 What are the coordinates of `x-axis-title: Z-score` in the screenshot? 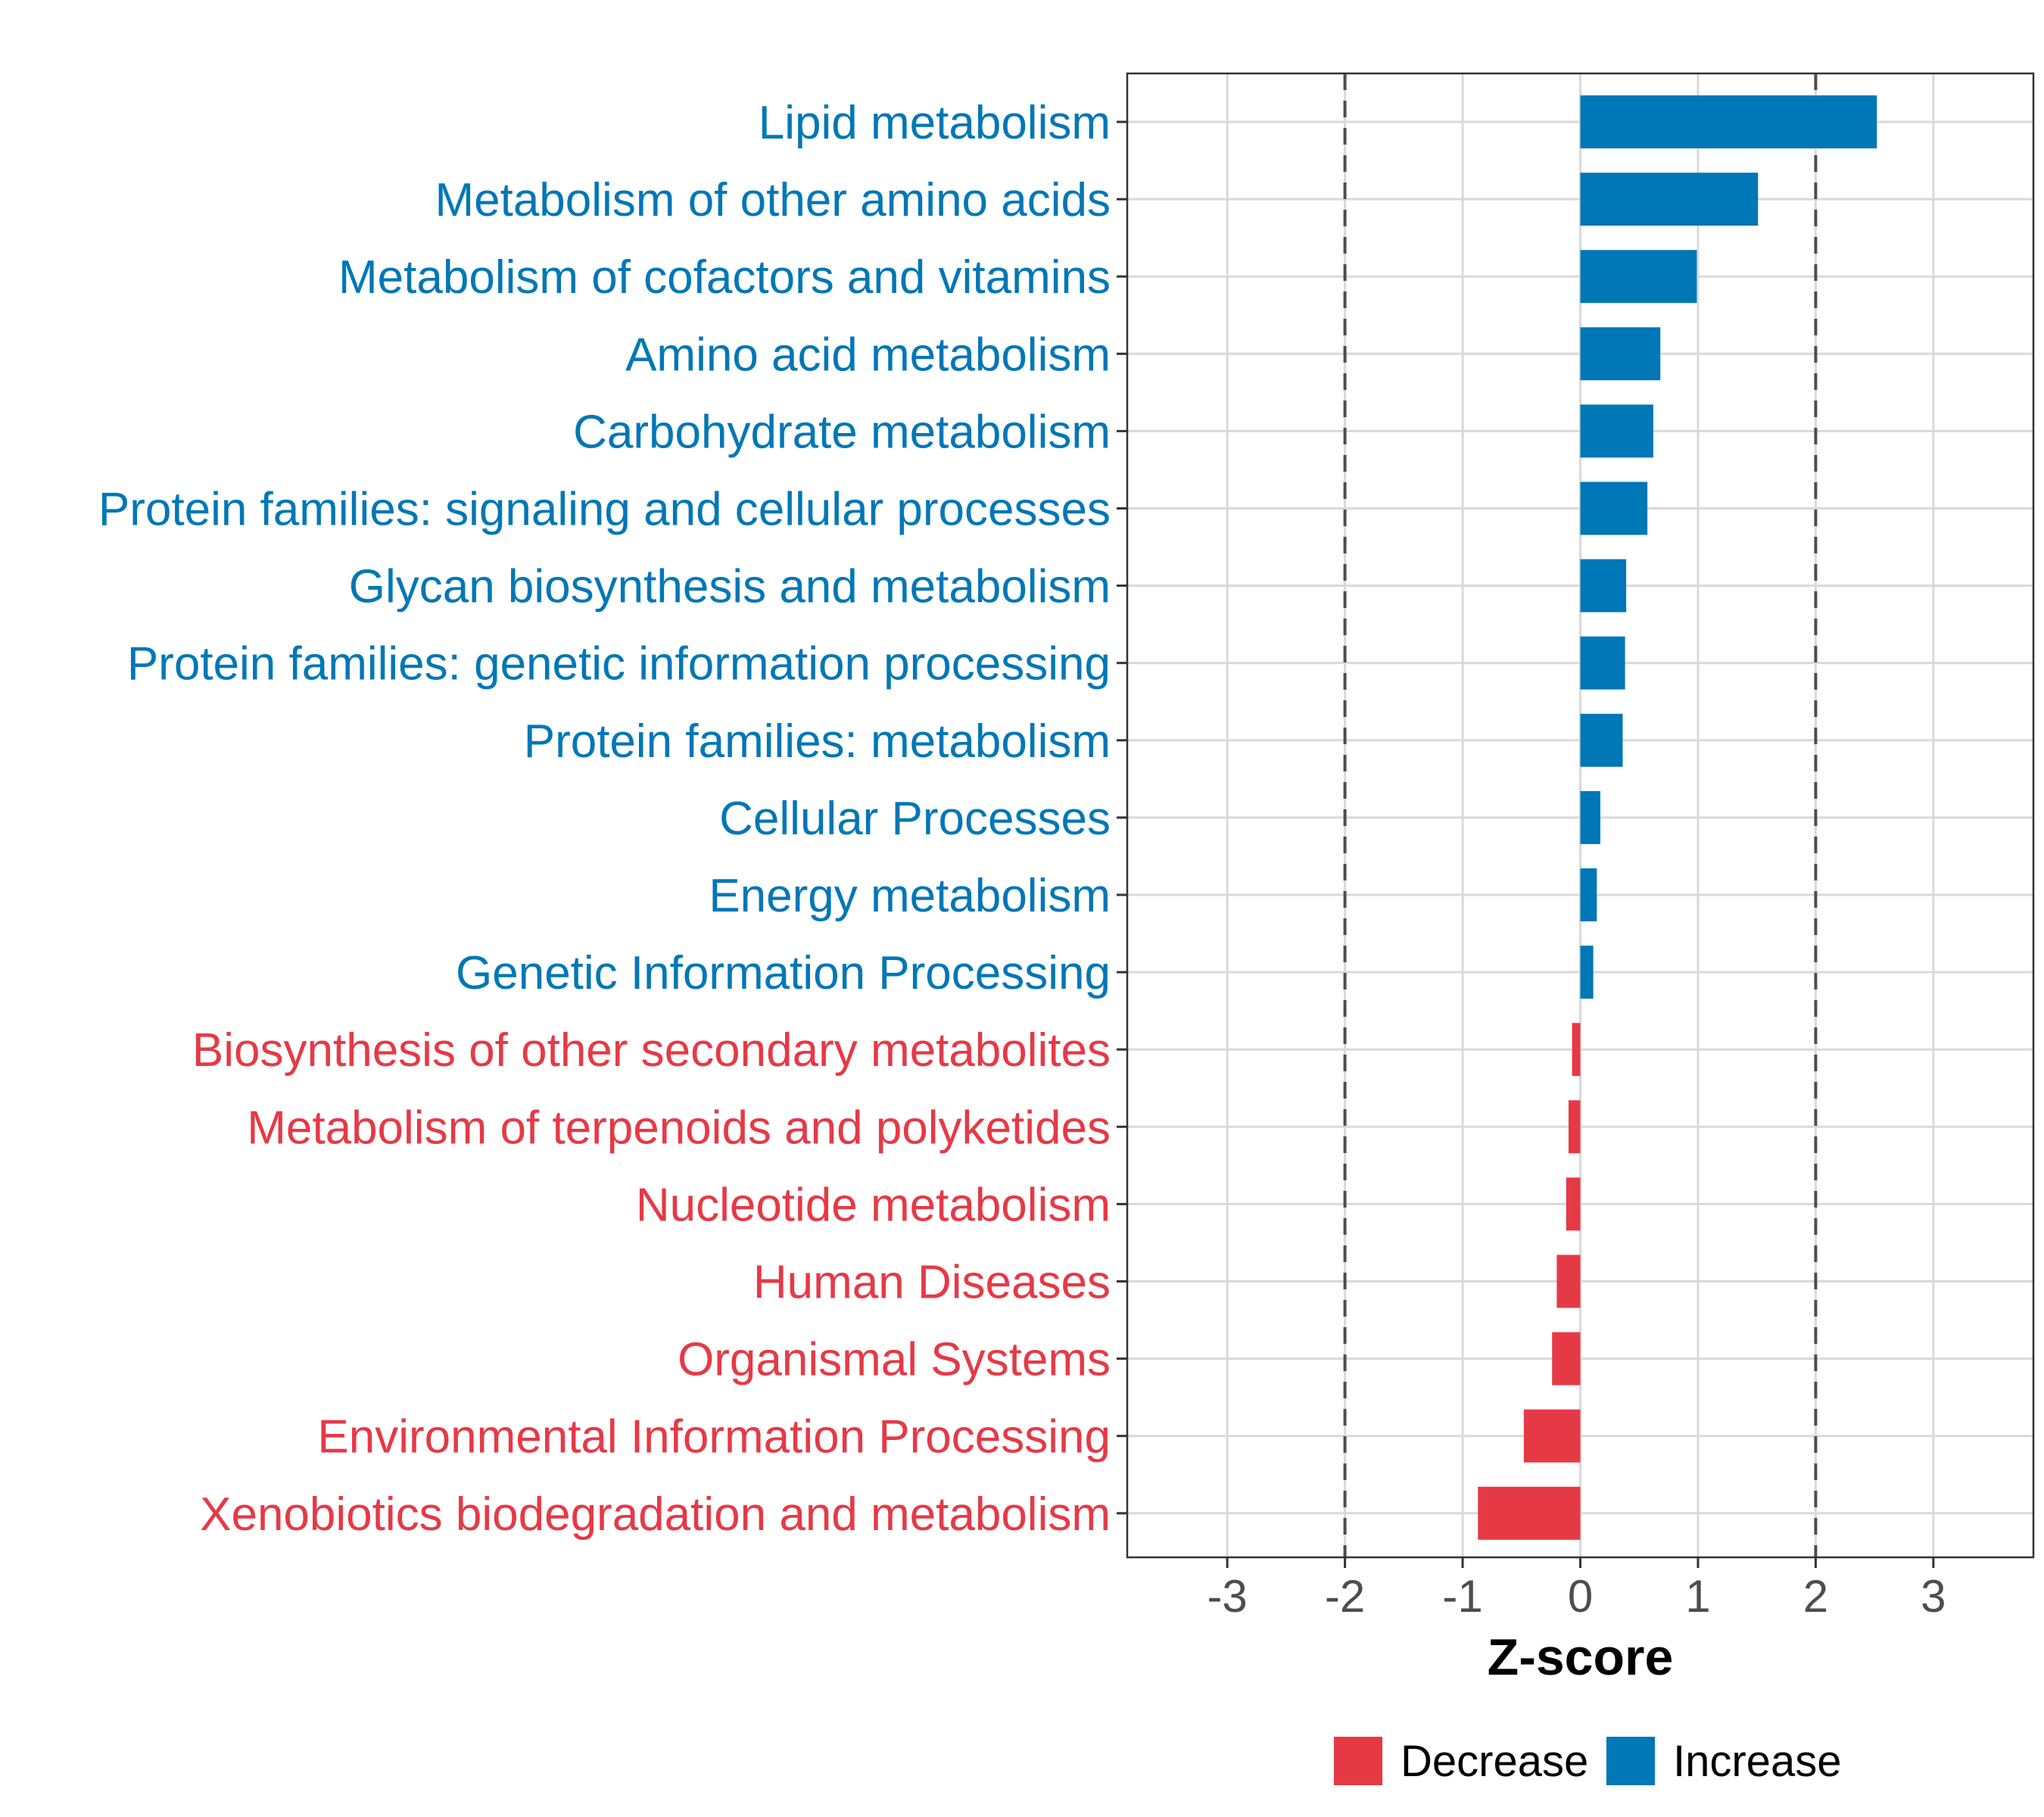 It's located at (1581, 1657).